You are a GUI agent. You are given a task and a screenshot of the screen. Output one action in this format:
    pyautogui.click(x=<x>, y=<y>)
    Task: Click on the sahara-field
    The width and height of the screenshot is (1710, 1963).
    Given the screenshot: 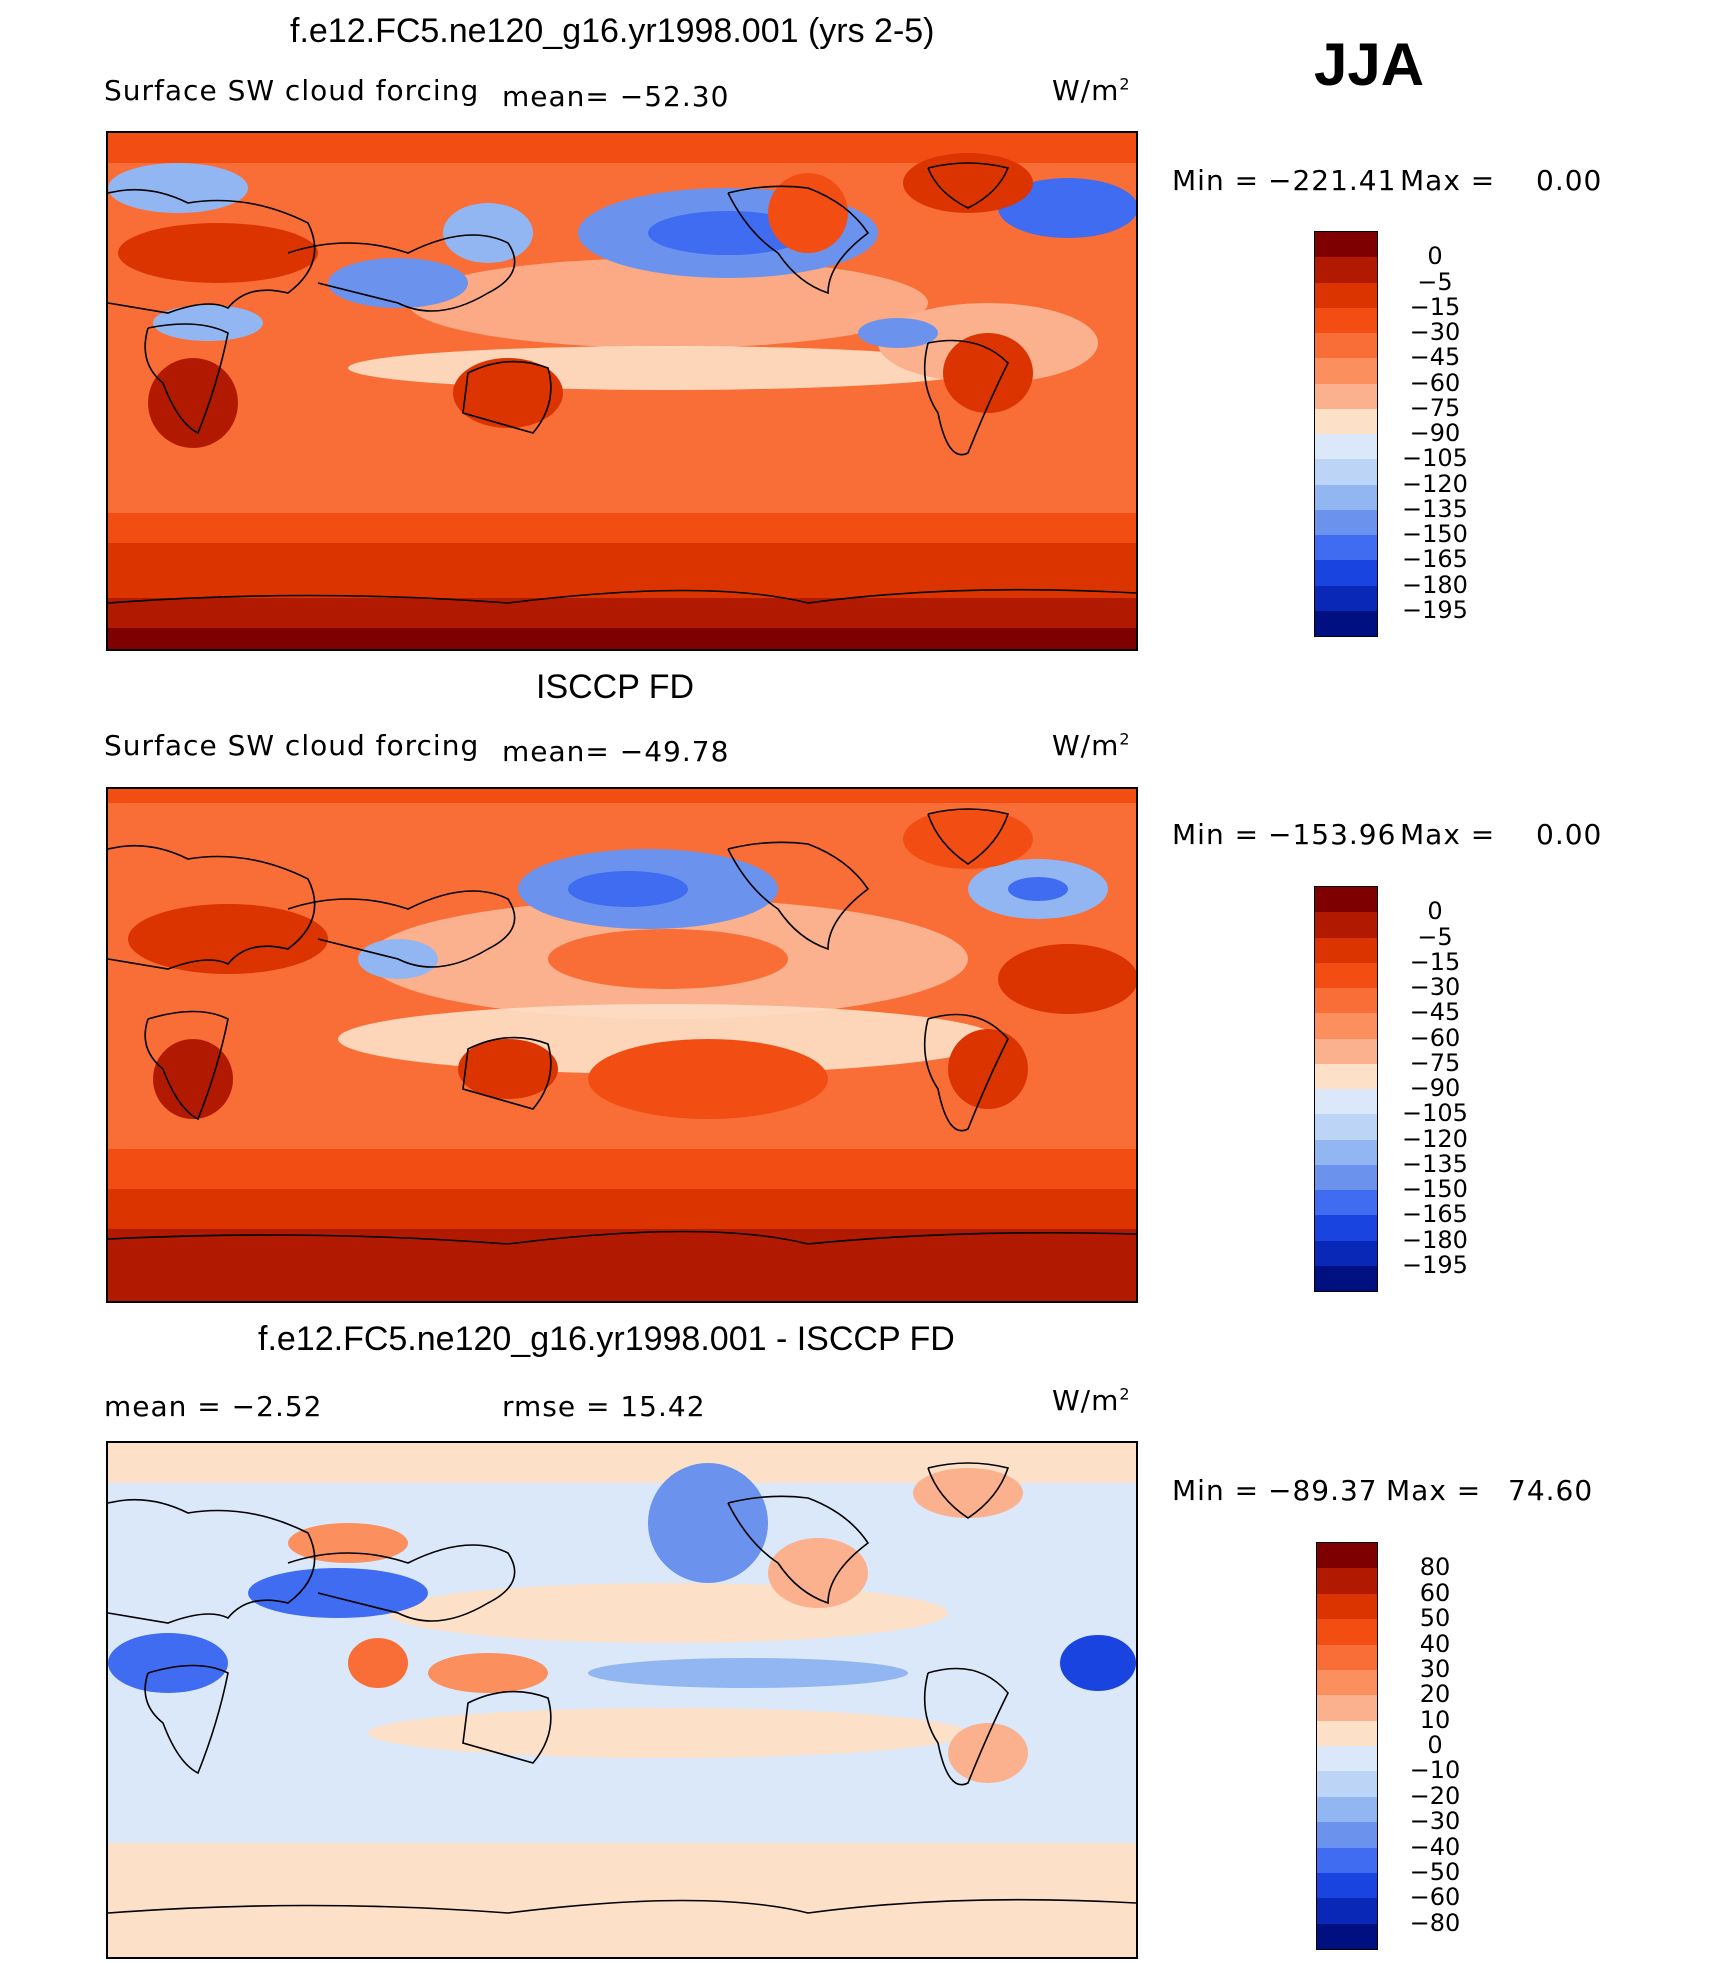 What is the action you would take?
    pyautogui.click(x=218, y=253)
    